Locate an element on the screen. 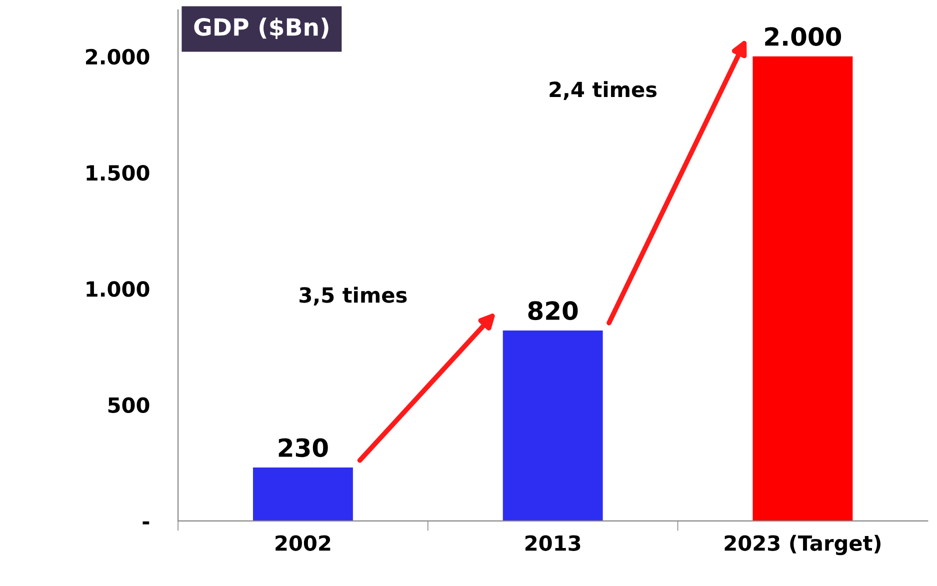 The height and width of the screenshot is (586, 937). y-tick-label: 1.500 is located at coordinates (118, 173).